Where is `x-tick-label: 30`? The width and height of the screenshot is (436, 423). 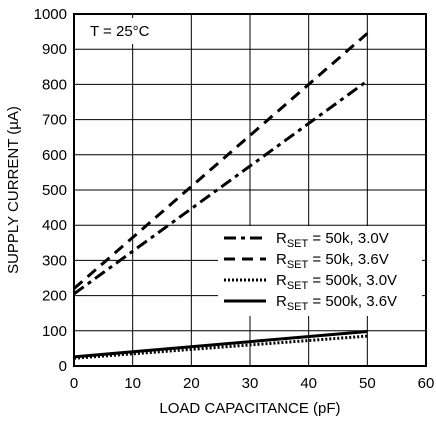 x-tick-label: 30 is located at coordinates (250, 383).